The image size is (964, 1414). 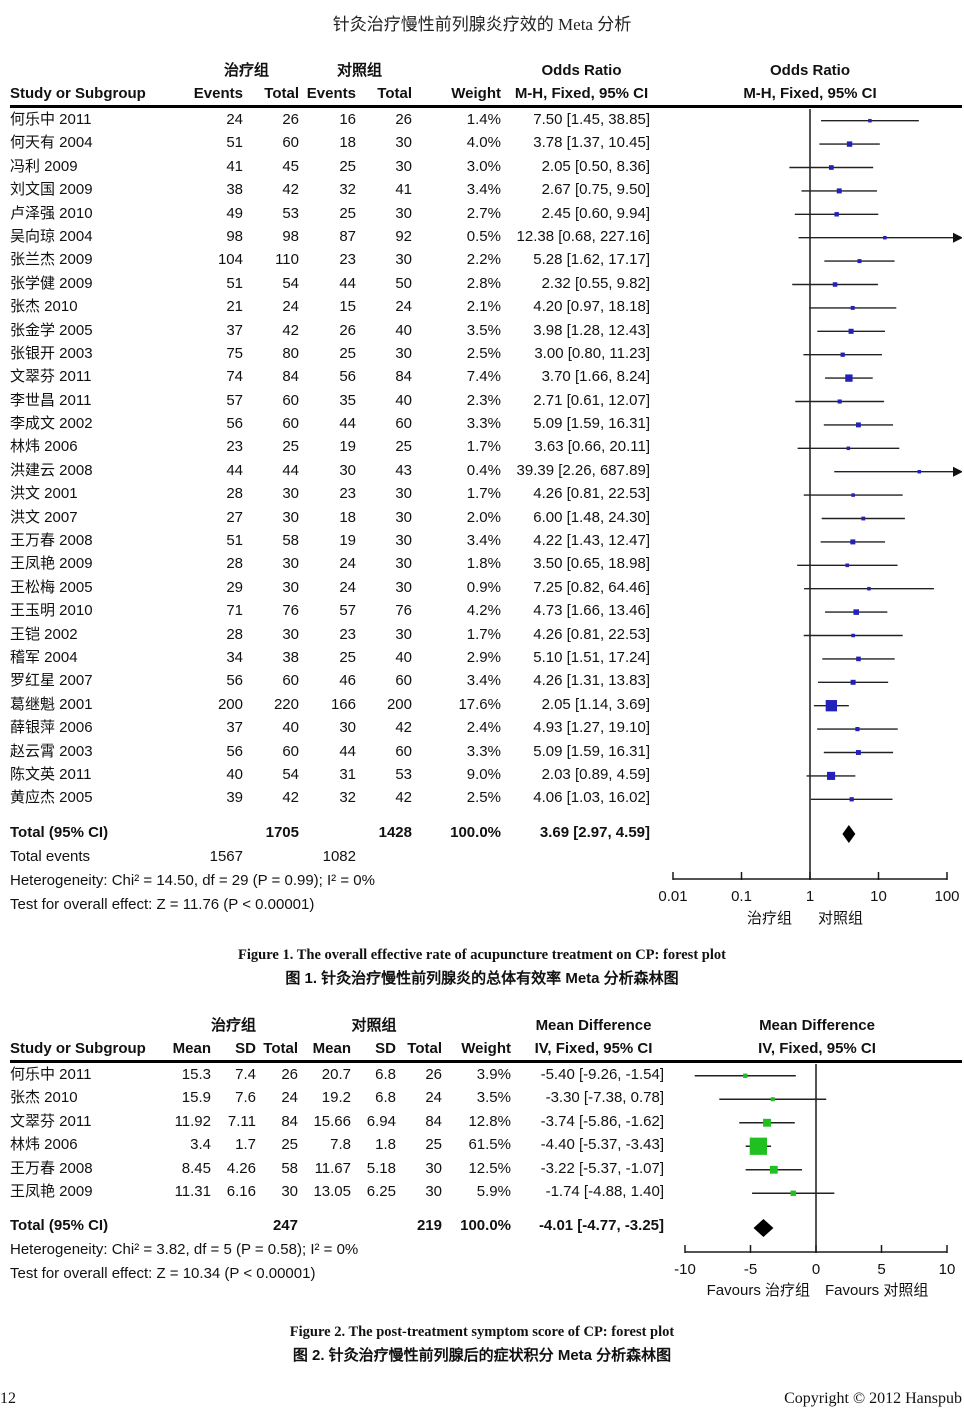 I want to click on study-name: 张学健 2009, so click(x=51, y=283).